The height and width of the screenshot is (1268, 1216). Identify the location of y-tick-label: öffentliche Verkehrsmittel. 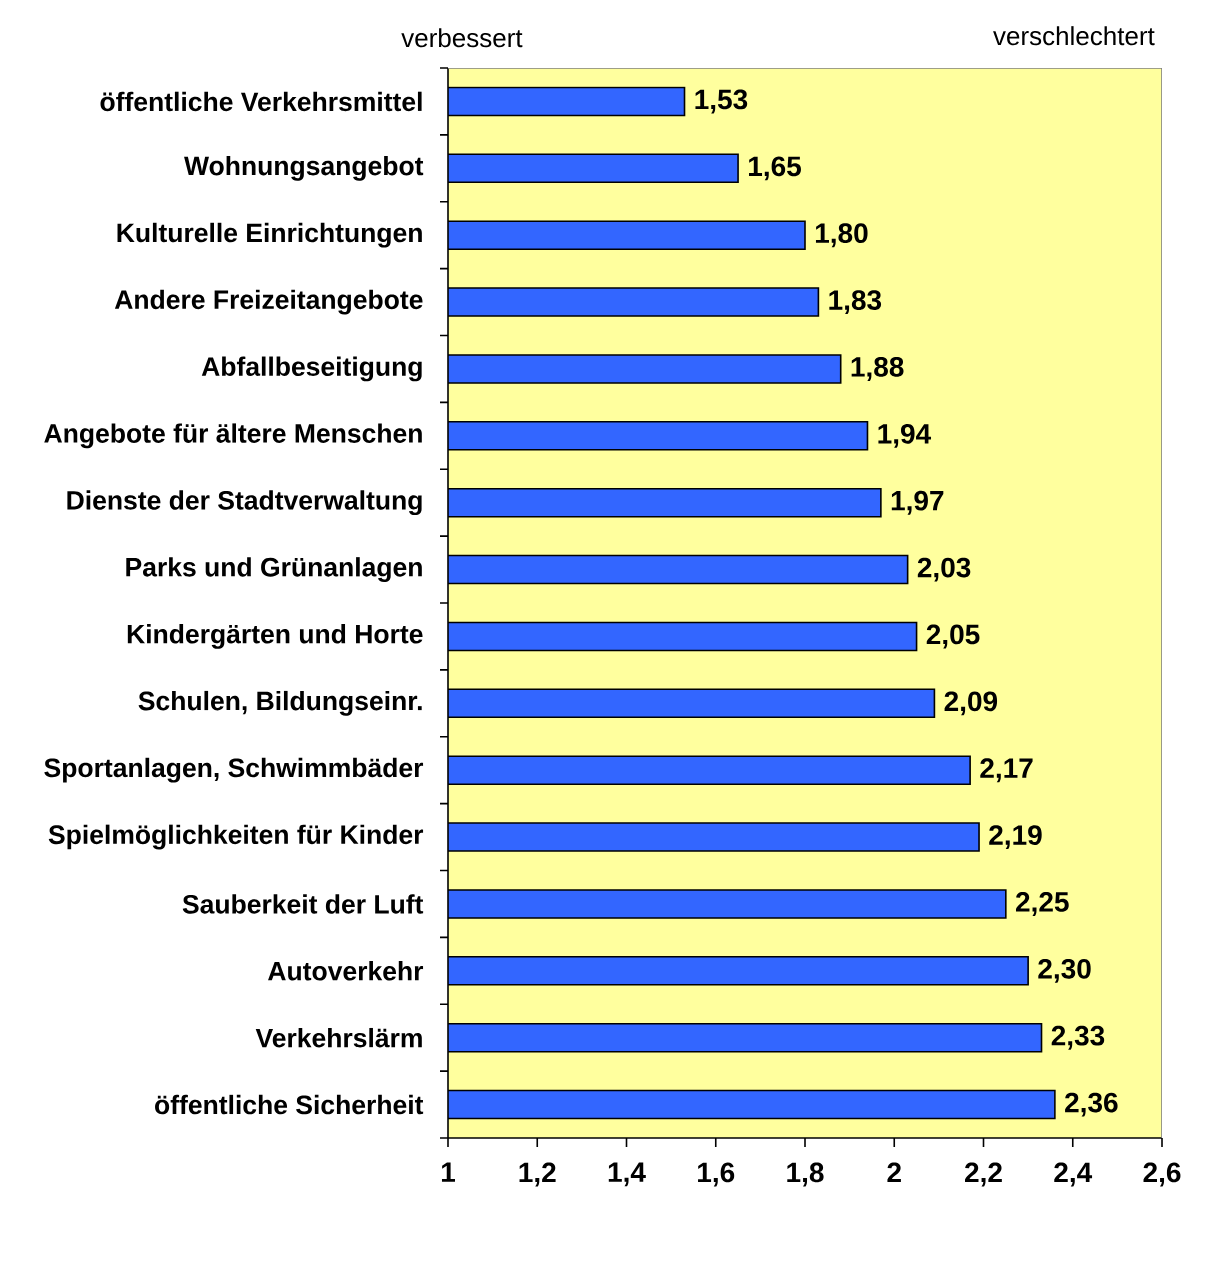
(261, 101).